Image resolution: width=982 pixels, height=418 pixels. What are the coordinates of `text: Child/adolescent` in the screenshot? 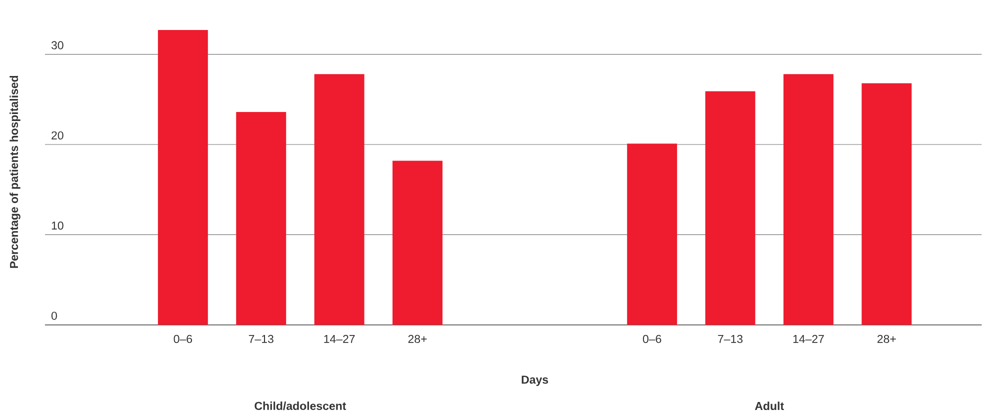 It's located at (300, 406).